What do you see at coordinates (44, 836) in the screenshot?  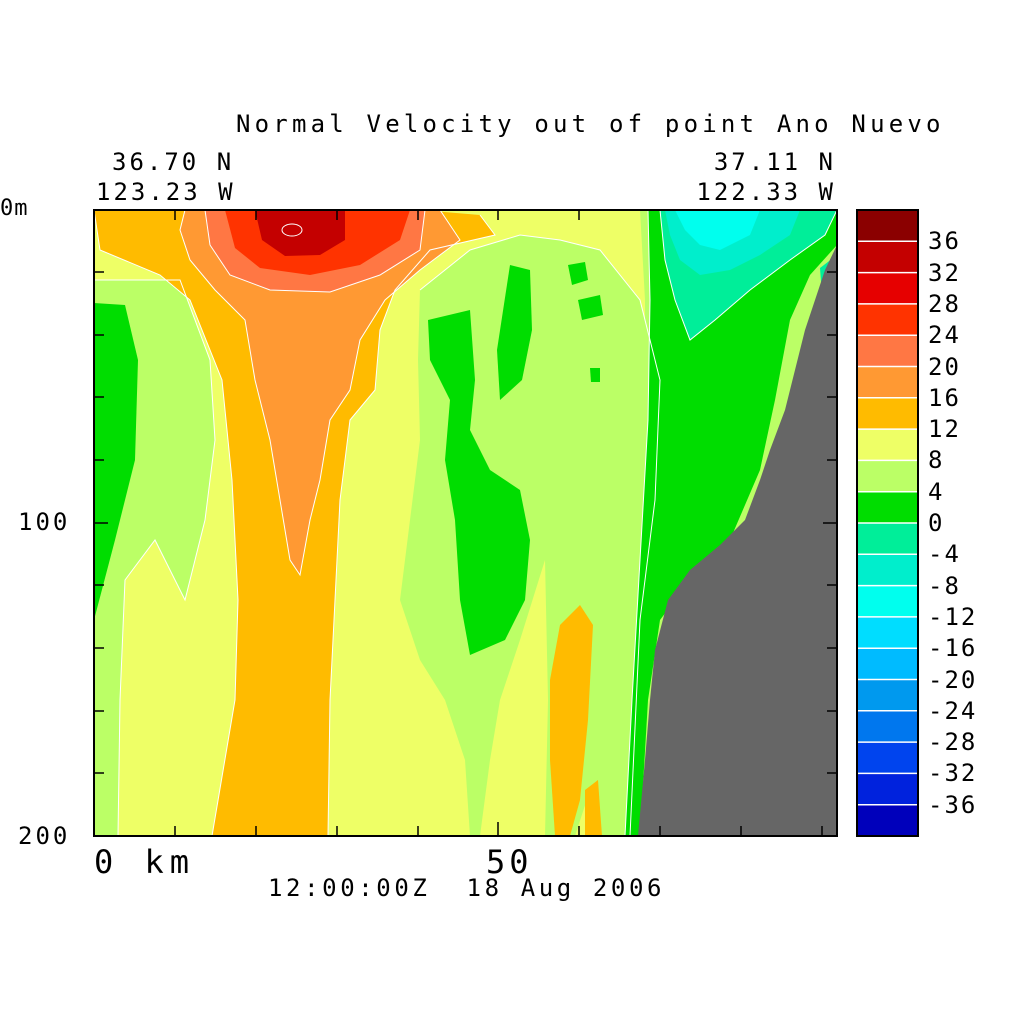 I see `y-tick-label-200: 200` at bounding box center [44, 836].